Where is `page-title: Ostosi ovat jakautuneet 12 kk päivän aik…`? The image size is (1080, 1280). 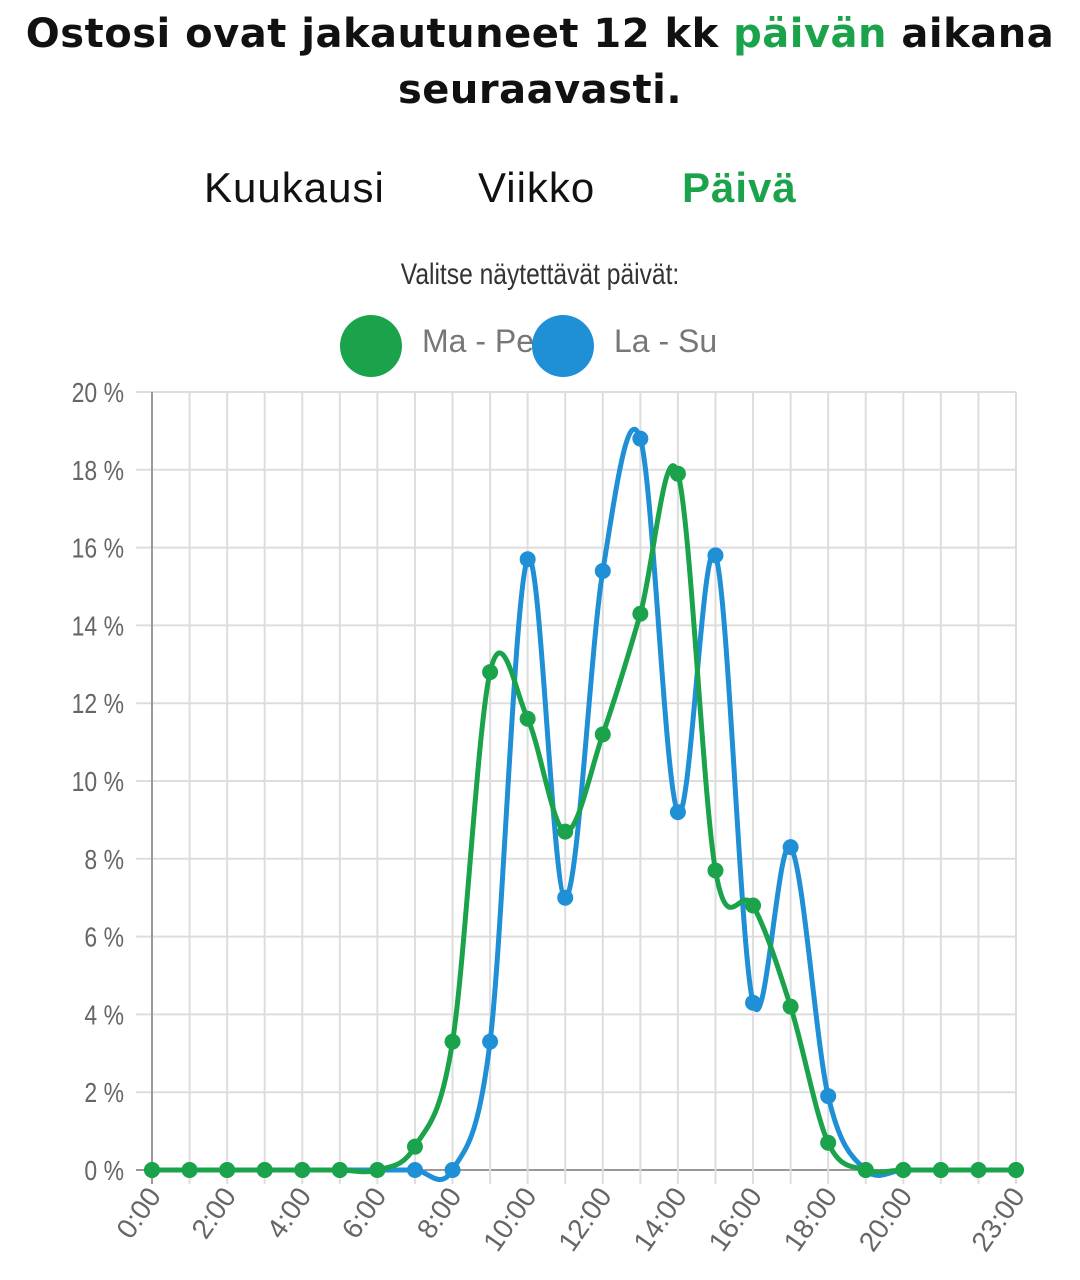
page-title: Ostosi ovat jakautuneet 12 kk päivän aik… is located at coordinates (540, 62).